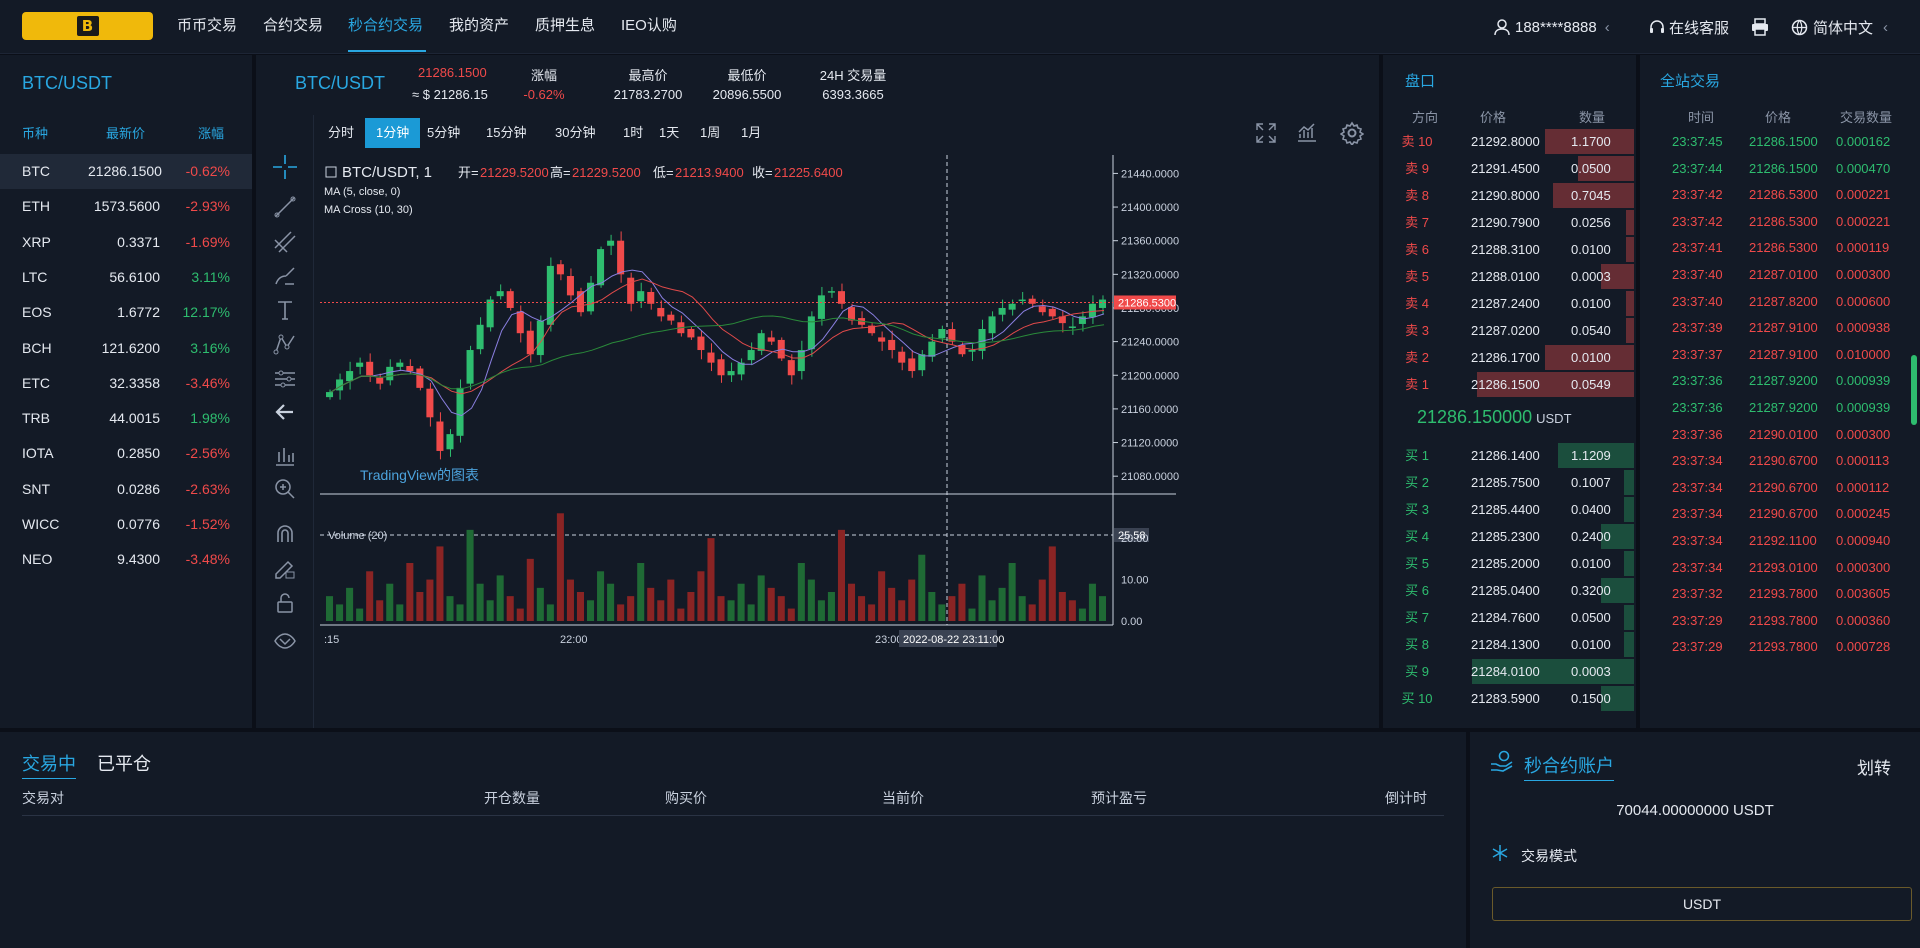  Describe the element at coordinates (1509, 249) in the screenshot. I see `ask-row: 卖 6 21288.3100 0.0100` at that location.